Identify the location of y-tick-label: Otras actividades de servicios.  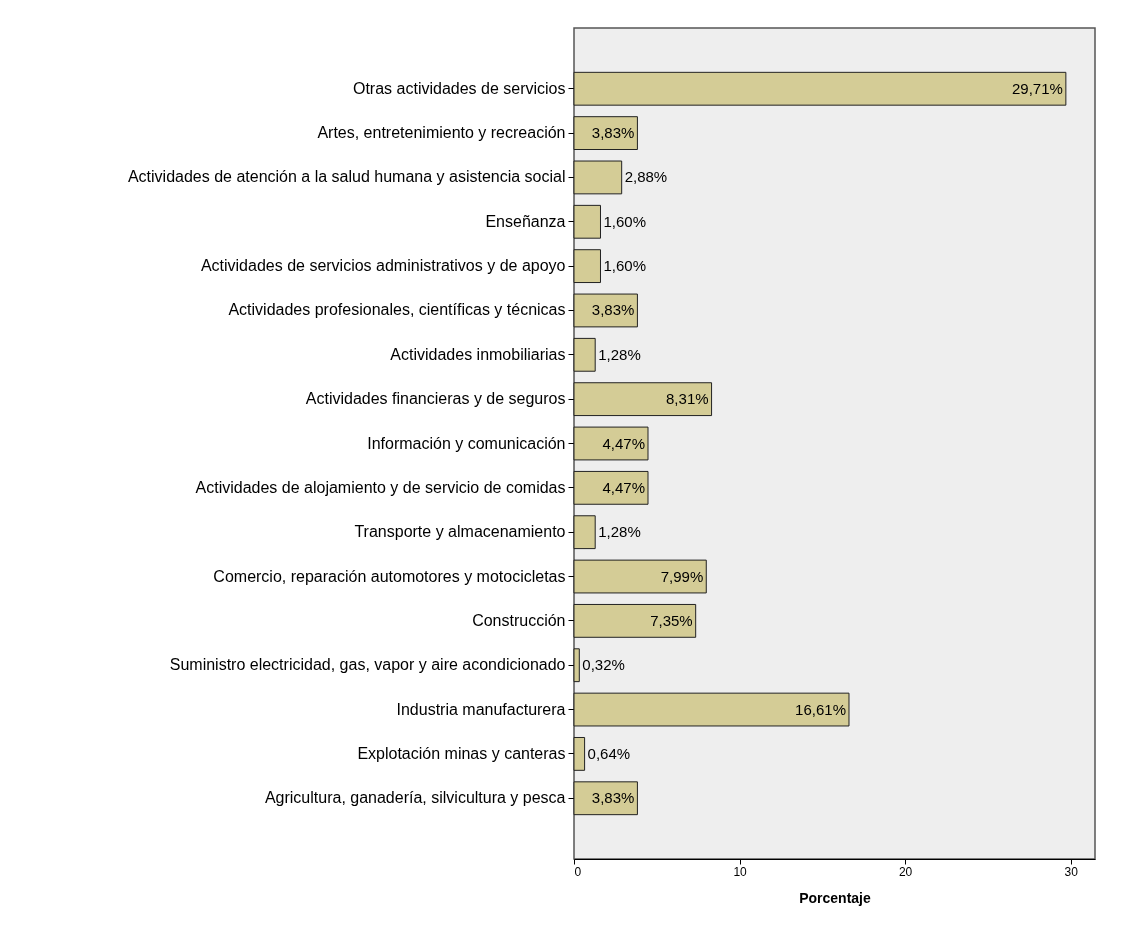
(459, 88).